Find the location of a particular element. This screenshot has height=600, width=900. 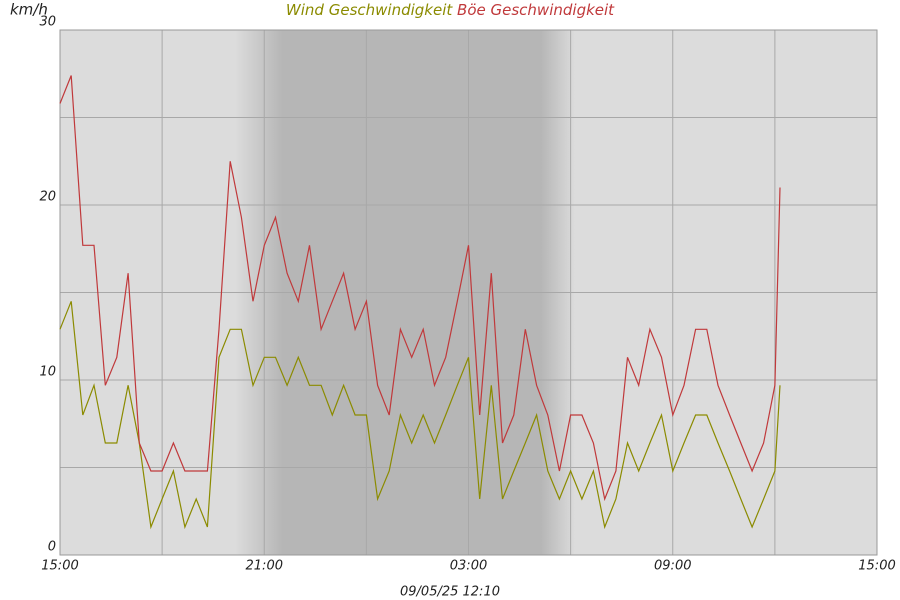

y-tick-label: 0 is located at coordinates (52, 547).